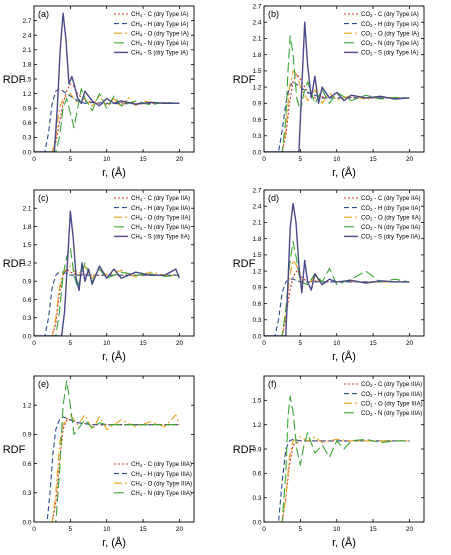 Image resolution: width=451 pixels, height=555 pixels. I want to click on legend-entry-o: CH4 - O (dry Type IIA), so click(161, 217).